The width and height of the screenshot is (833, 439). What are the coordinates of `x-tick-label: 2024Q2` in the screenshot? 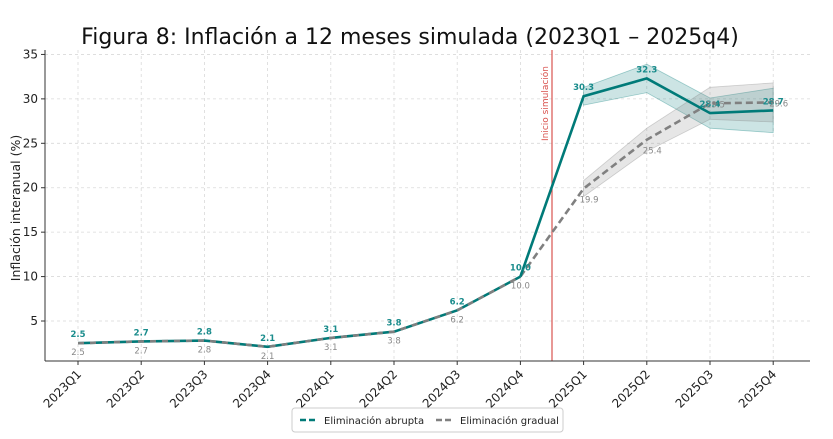 It's located at (379, 389).